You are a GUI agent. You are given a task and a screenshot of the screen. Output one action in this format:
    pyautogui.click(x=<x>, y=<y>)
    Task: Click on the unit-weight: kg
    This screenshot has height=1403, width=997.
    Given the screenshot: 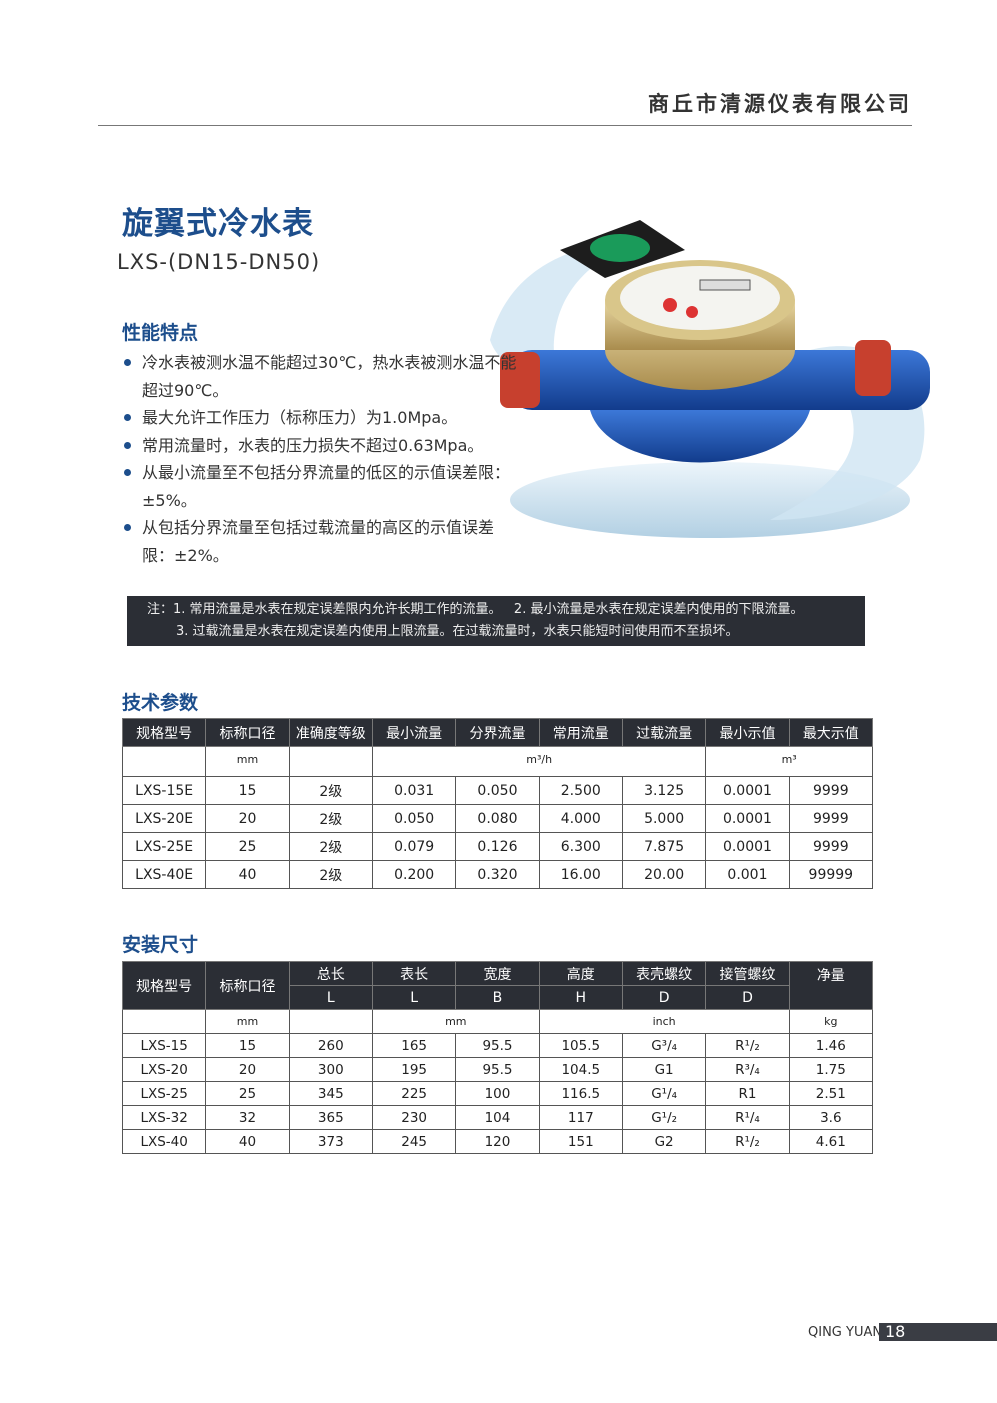 What is the action you would take?
    pyautogui.click(x=831, y=1021)
    